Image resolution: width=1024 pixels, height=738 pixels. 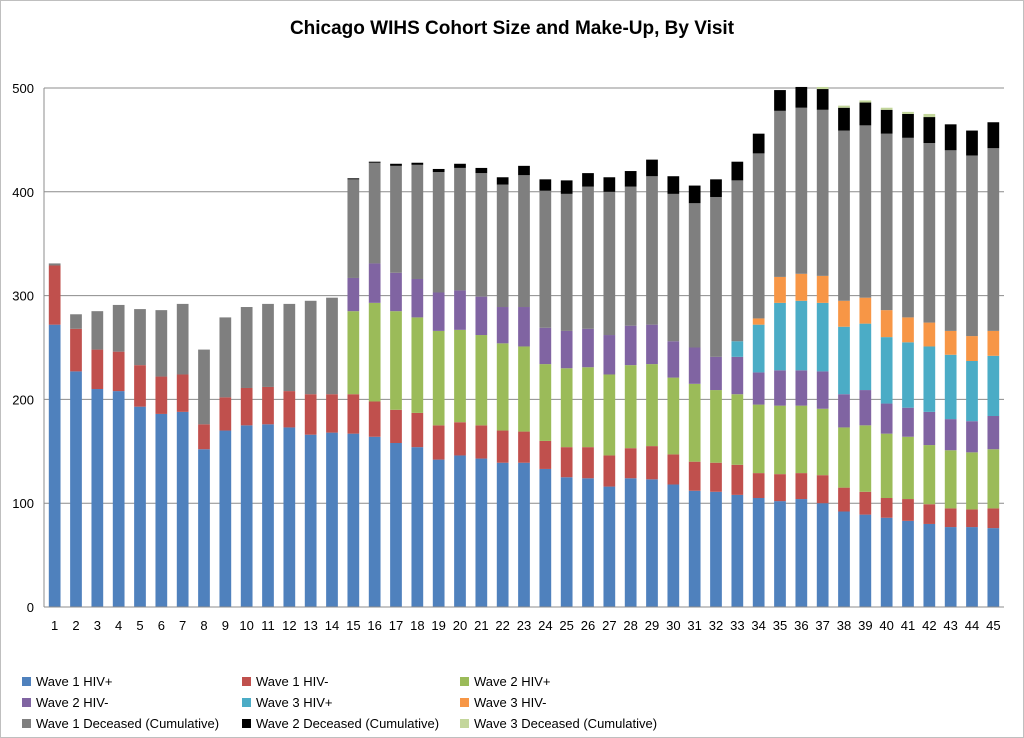 I want to click on x-tick-label: 15, so click(x=353, y=625).